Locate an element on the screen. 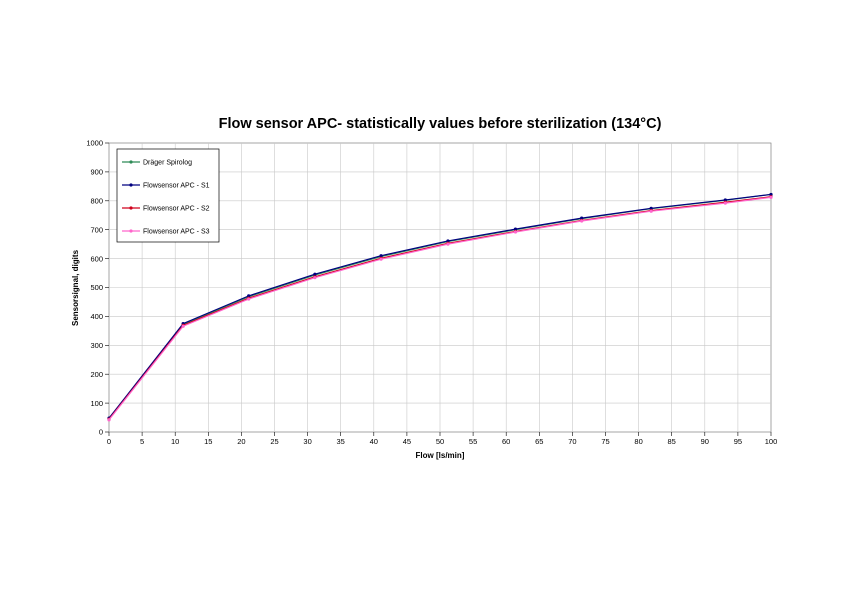  x-tick-label: 60 is located at coordinates (506, 441).